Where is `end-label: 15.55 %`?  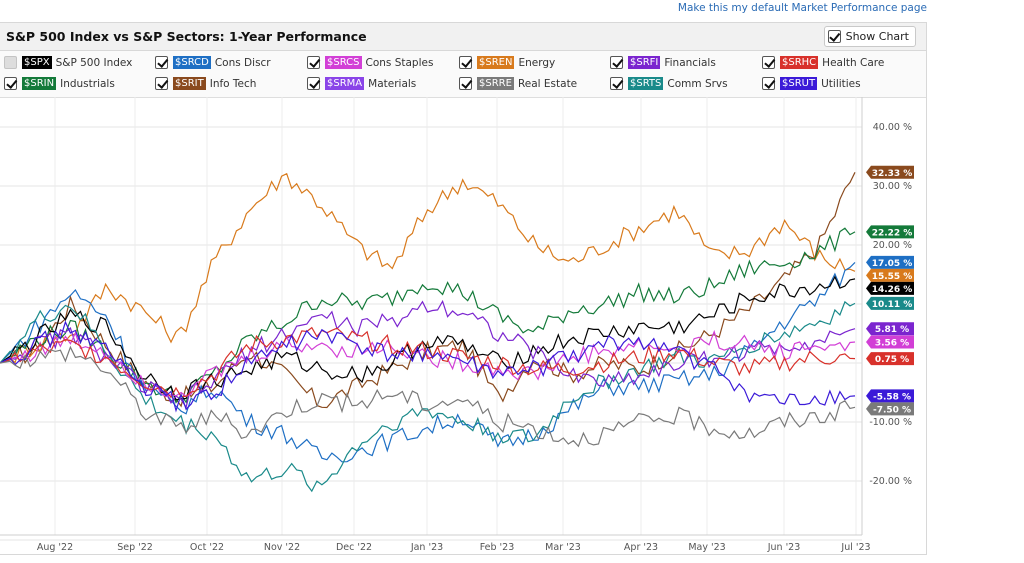
end-label: 15.55 % is located at coordinates (892, 277).